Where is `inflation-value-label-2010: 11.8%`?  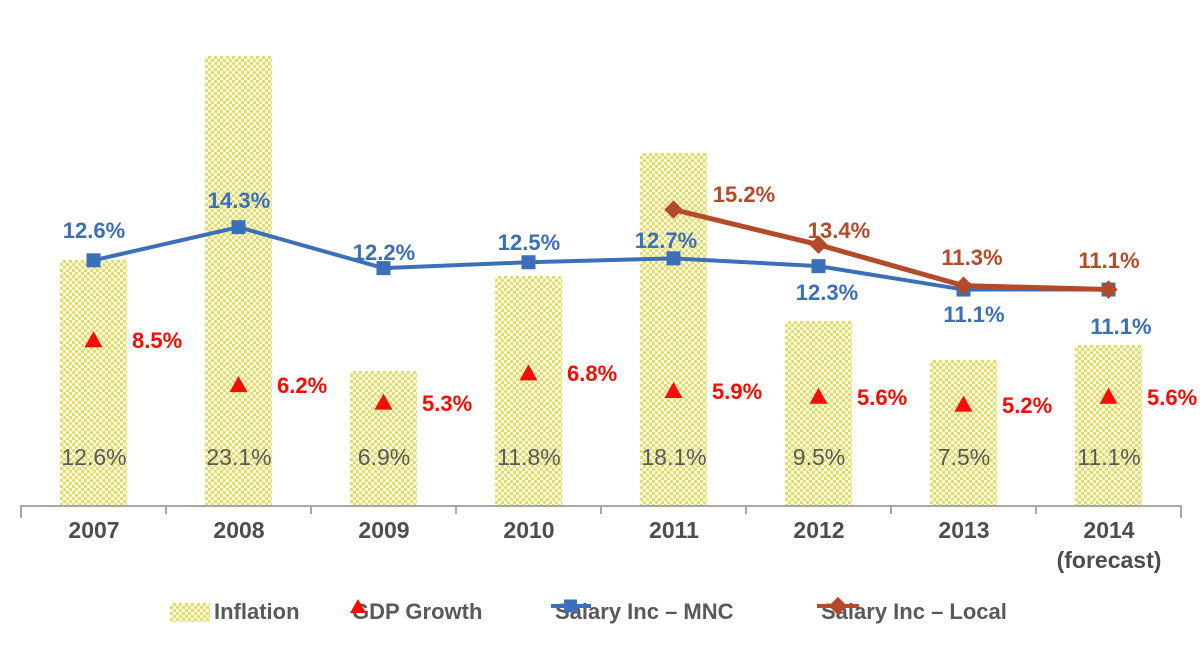
inflation-value-label-2010: 11.8% is located at coordinates (529, 457).